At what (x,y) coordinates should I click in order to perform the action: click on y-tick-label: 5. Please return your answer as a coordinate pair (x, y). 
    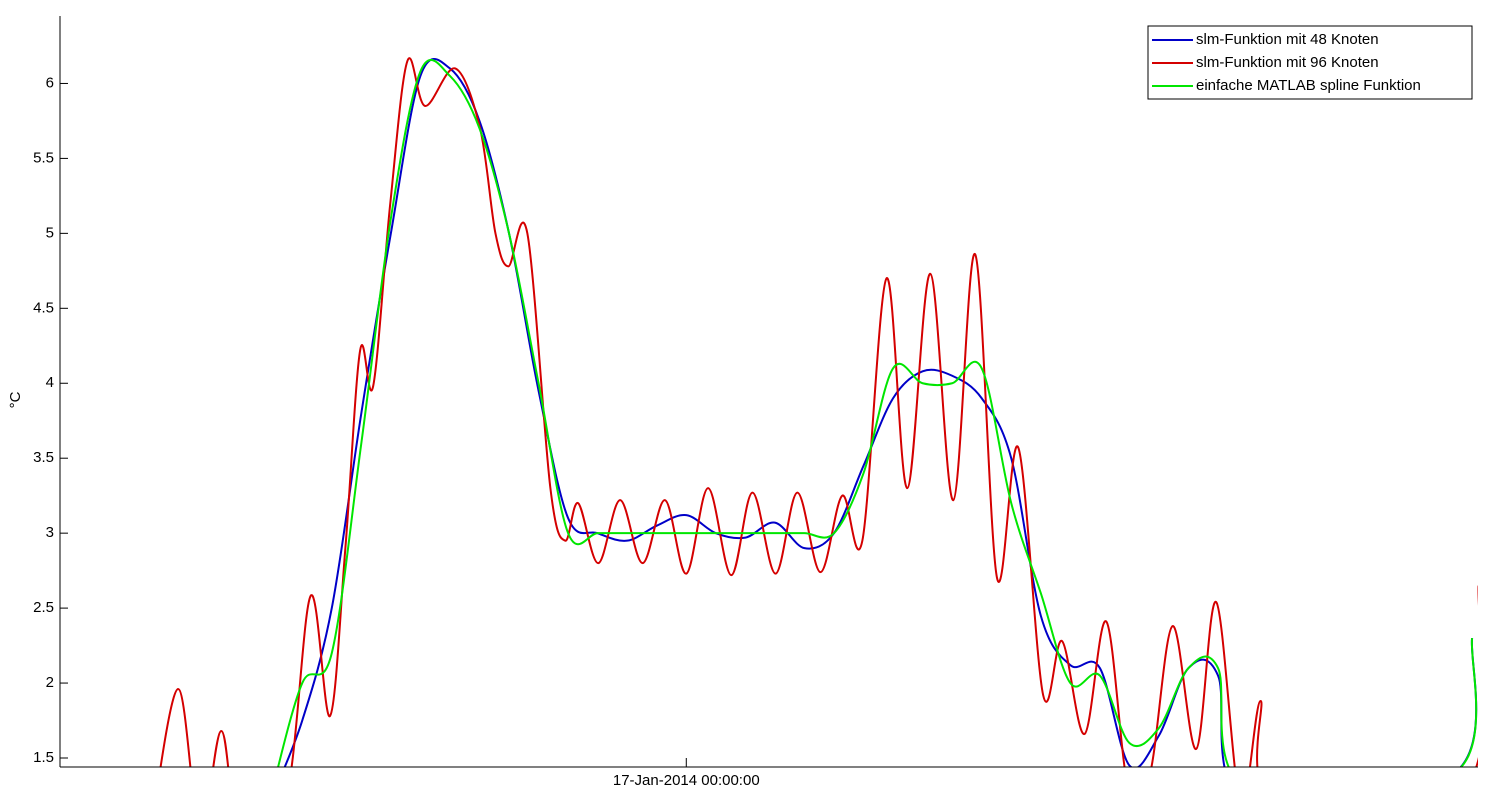
    Looking at the image, I should click on (50, 232).